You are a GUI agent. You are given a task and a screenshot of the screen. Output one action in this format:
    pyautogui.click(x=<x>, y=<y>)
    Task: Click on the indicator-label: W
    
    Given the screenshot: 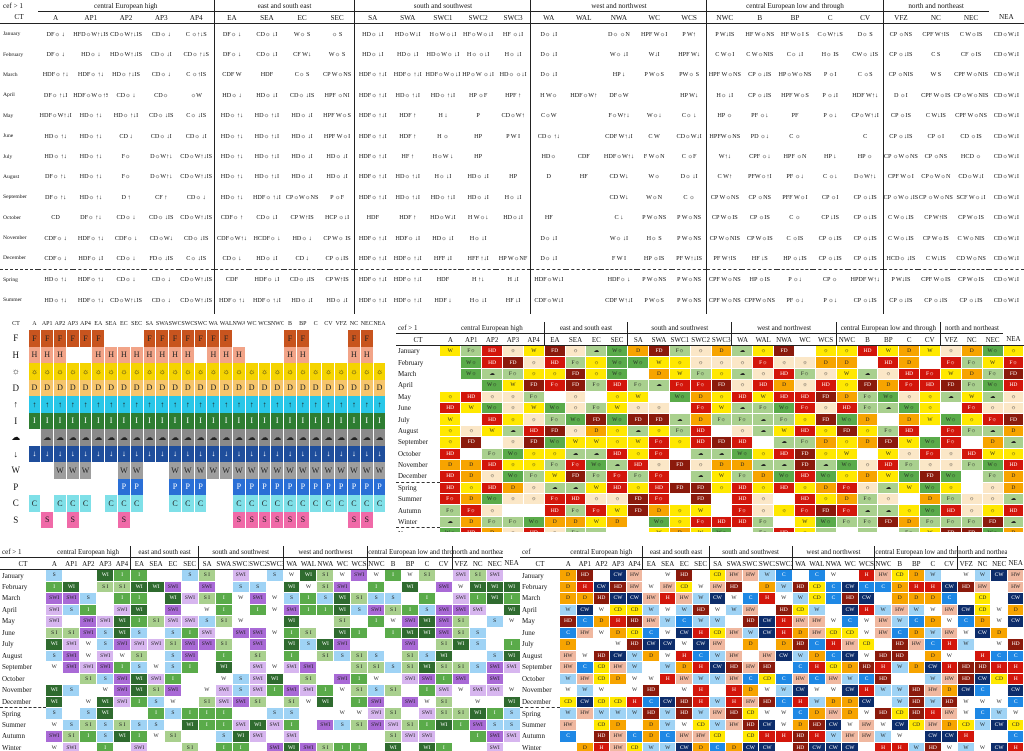 What is the action you would take?
    pyautogui.click(x=16, y=470)
    